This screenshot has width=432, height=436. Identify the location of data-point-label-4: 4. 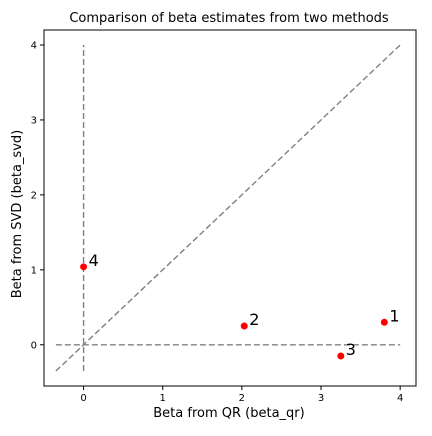
(94, 260).